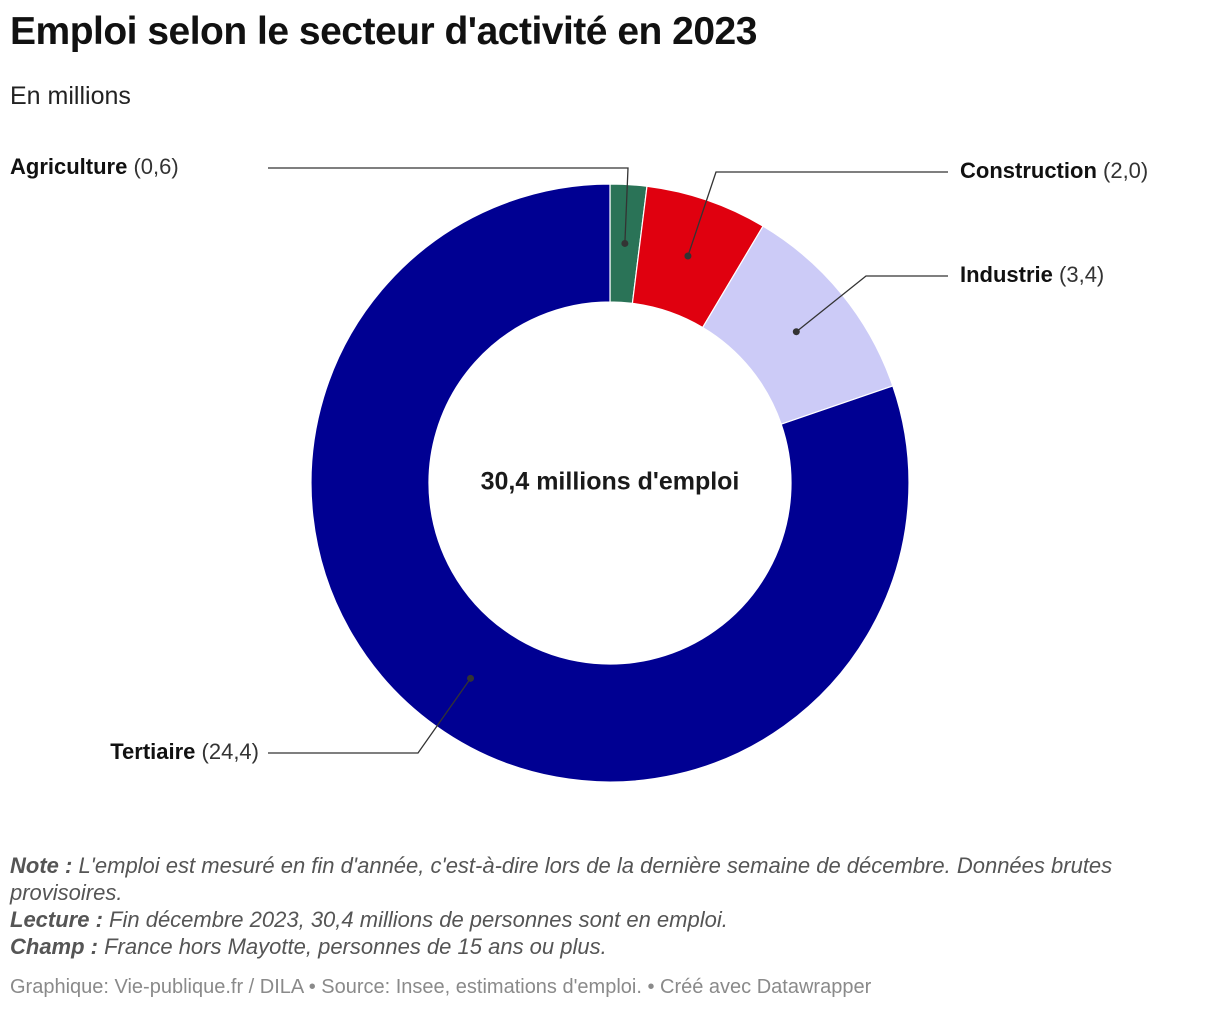 Image resolution: width=1220 pixels, height=1012 pixels. What do you see at coordinates (370, 715) in the screenshot?
I see `leader-line-tertiaire` at bounding box center [370, 715].